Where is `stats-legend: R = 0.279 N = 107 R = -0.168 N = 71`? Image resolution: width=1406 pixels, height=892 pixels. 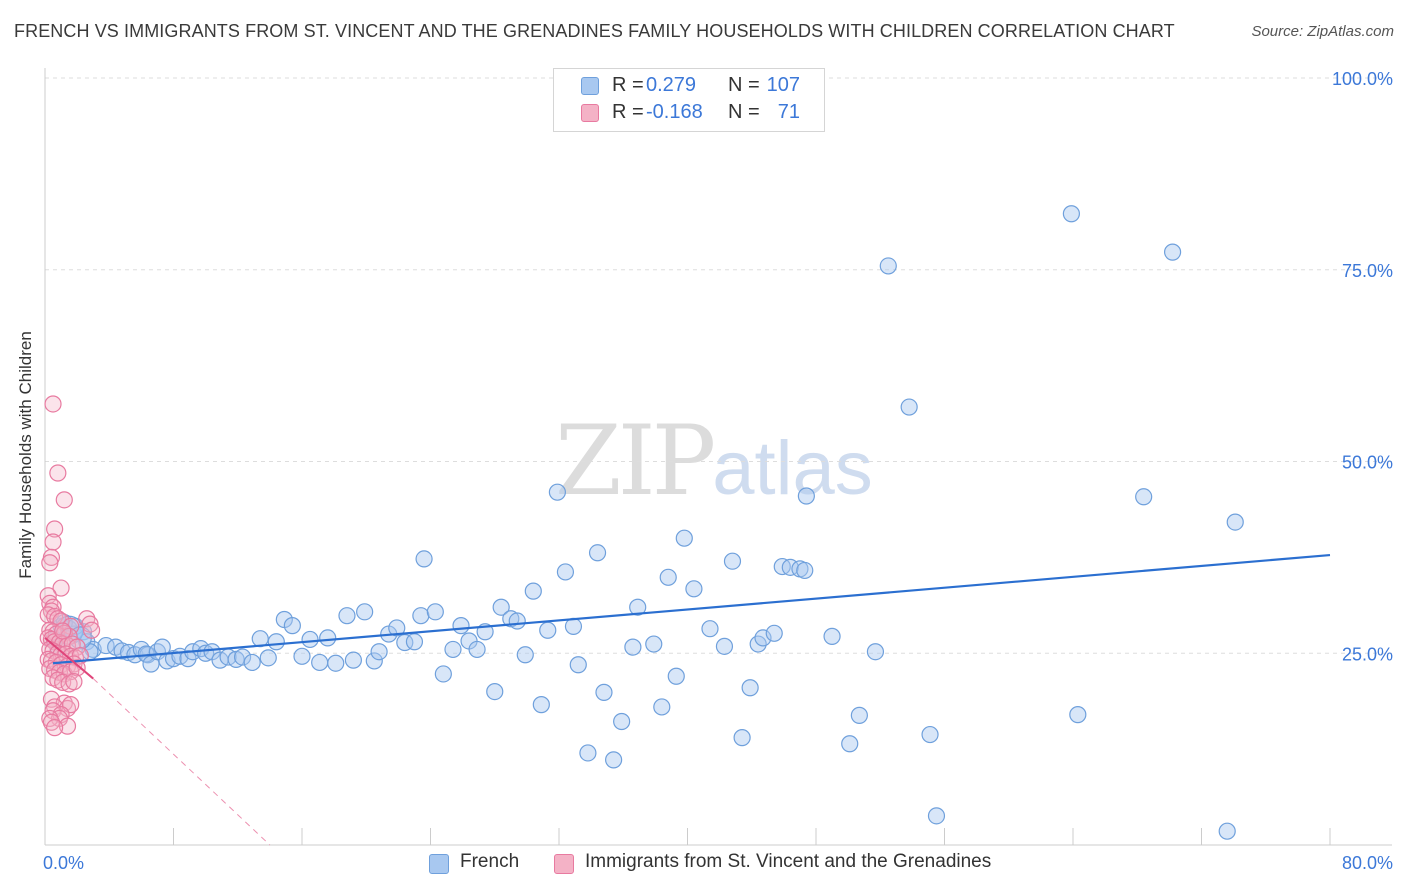
stats-legend: R = 0.279 N = 107 R = -0.168 N = 71 is located at coordinates (689, 100).